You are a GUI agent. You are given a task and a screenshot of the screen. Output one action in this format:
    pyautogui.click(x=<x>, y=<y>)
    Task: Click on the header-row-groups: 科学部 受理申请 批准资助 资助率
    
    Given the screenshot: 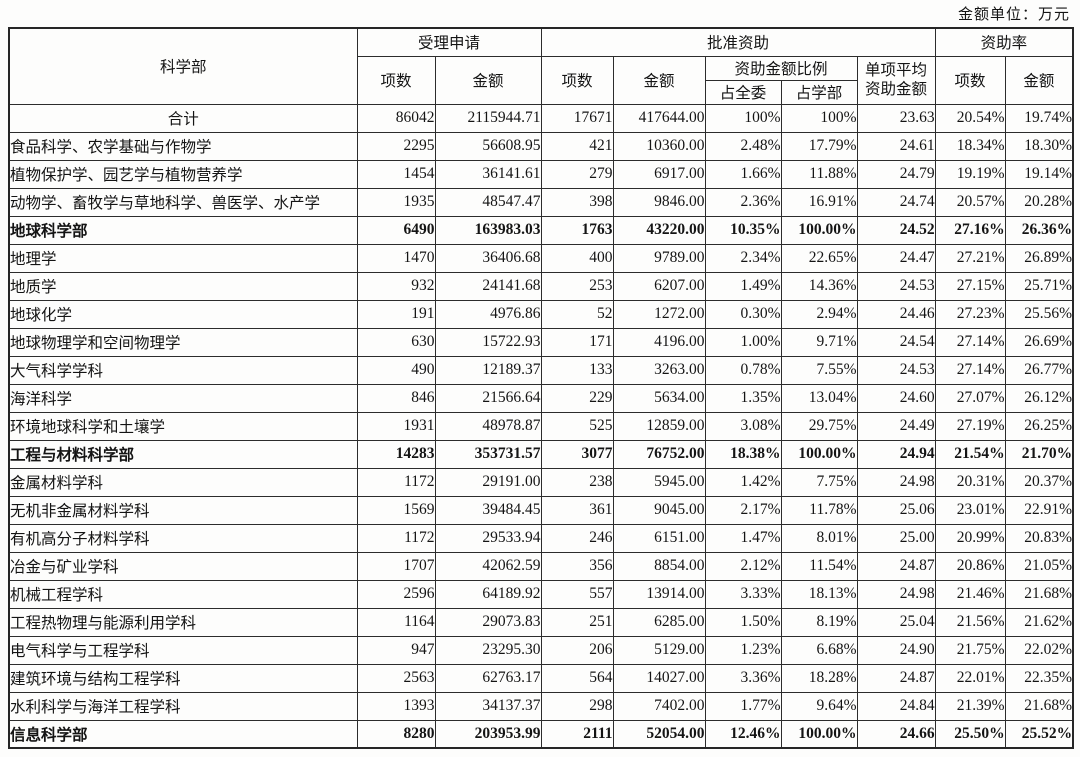 What is the action you would take?
    pyautogui.click(x=541, y=66)
    